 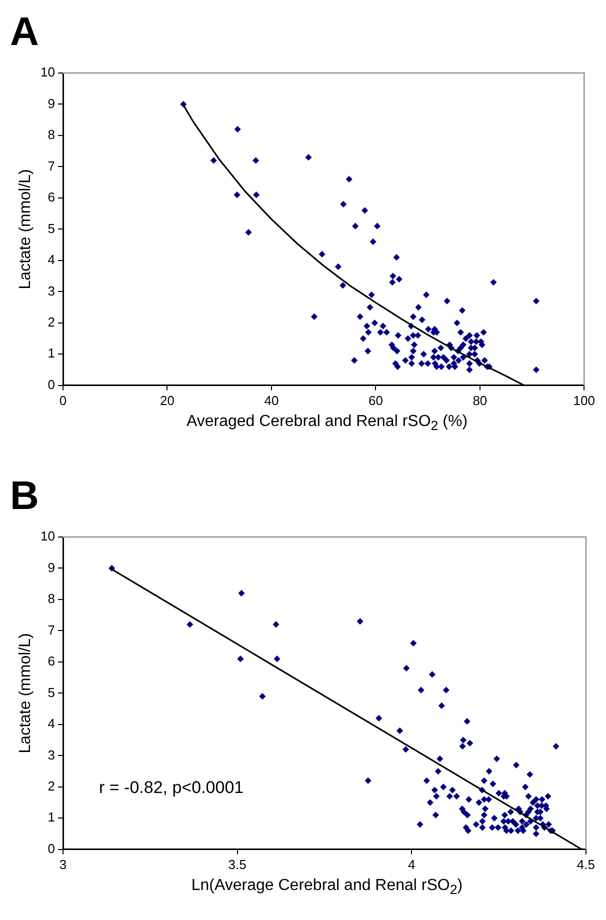 I want to click on annotation: r = -0.82, p<0.0001, so click(x=171, y=788).